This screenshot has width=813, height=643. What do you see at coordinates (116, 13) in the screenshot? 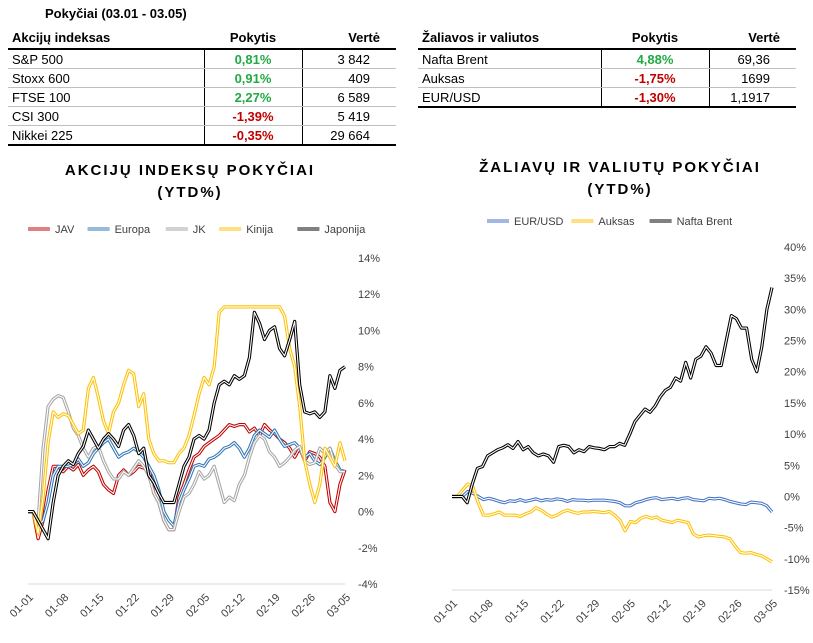
I see `week-title: Pokyčiai (03.01 - 03.05)` at bounding box center [116, 13].